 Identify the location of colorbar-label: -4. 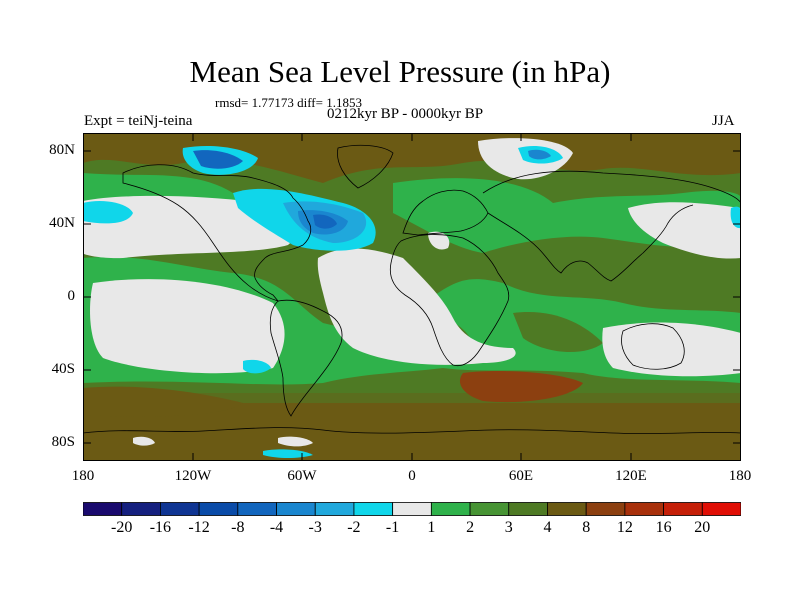
(276, 527).